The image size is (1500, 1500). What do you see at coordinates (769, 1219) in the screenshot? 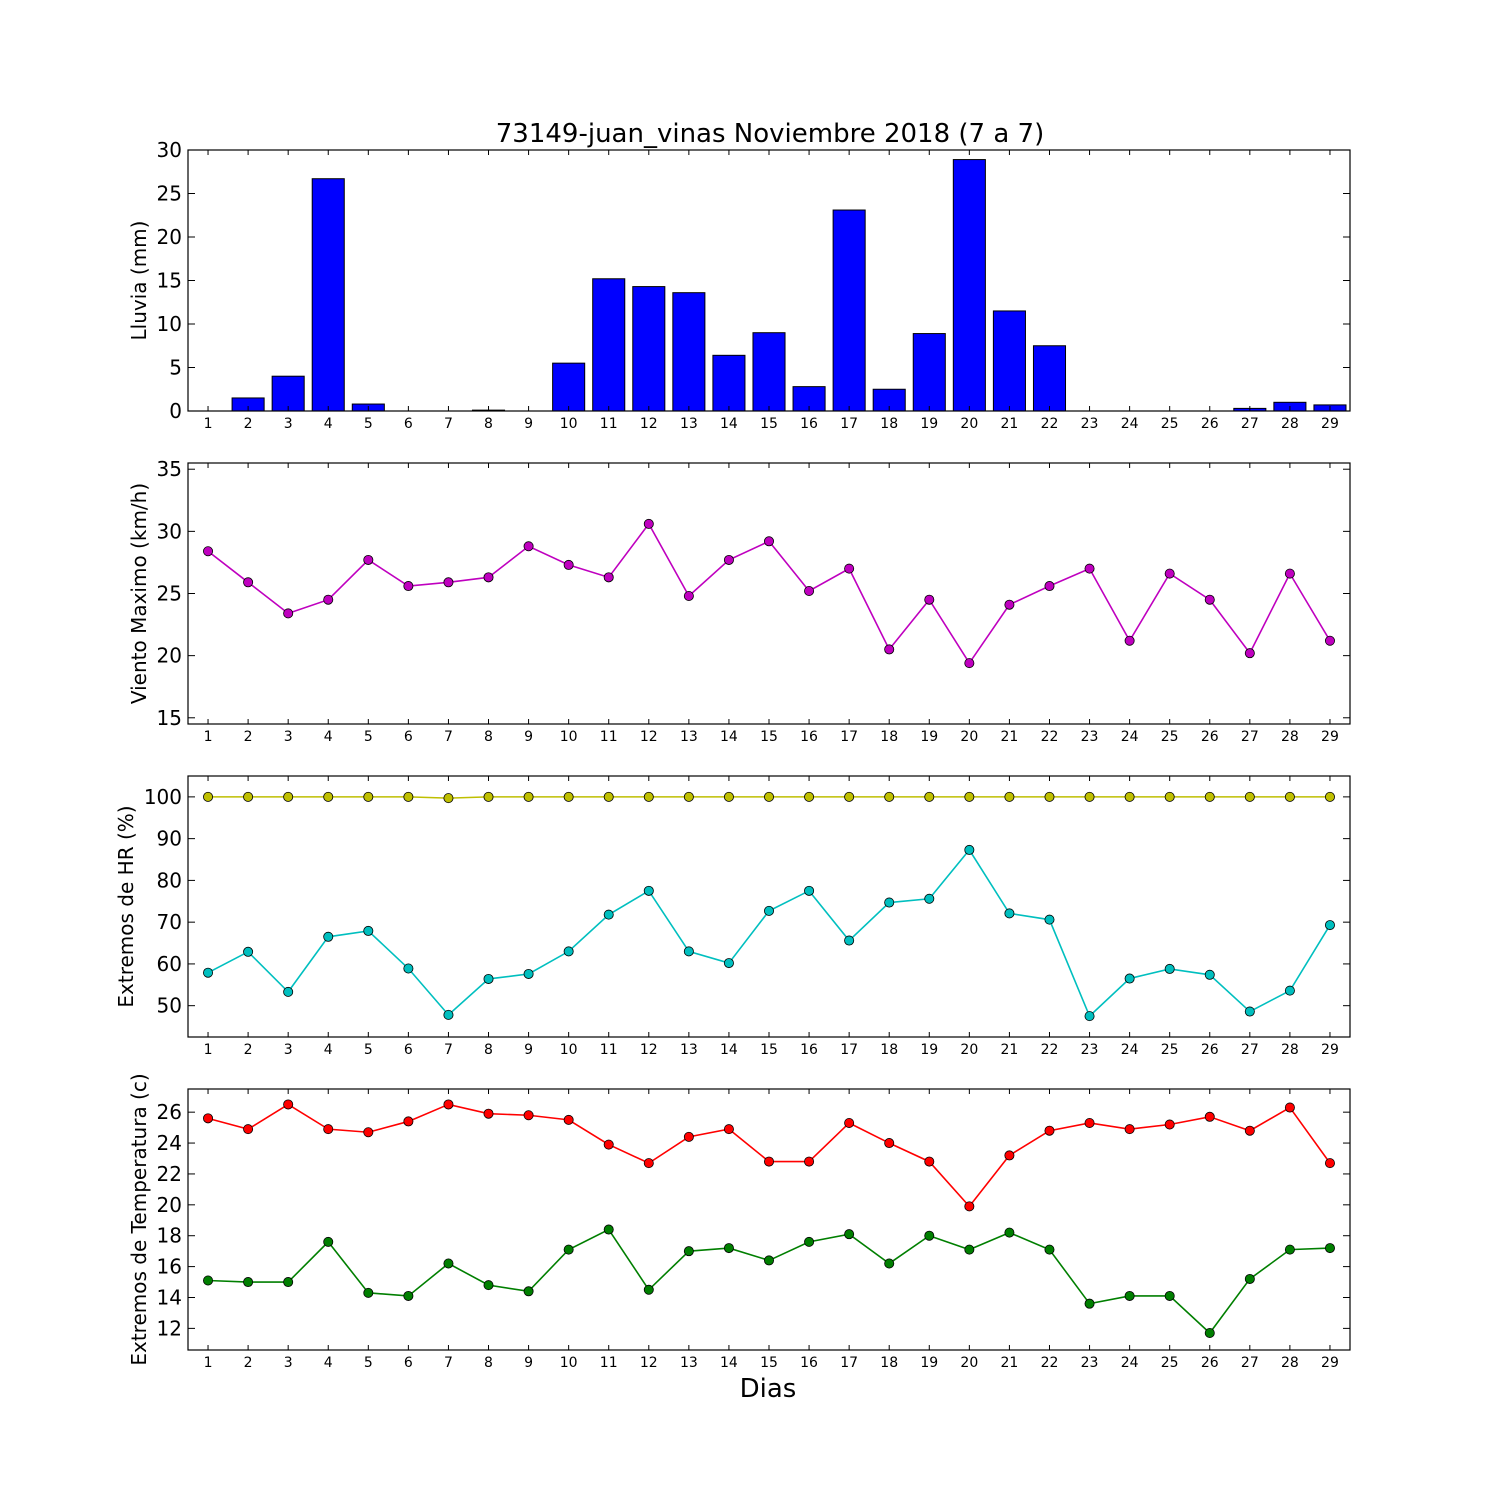
I see `plot-area` at bounding box center [769, 1219].